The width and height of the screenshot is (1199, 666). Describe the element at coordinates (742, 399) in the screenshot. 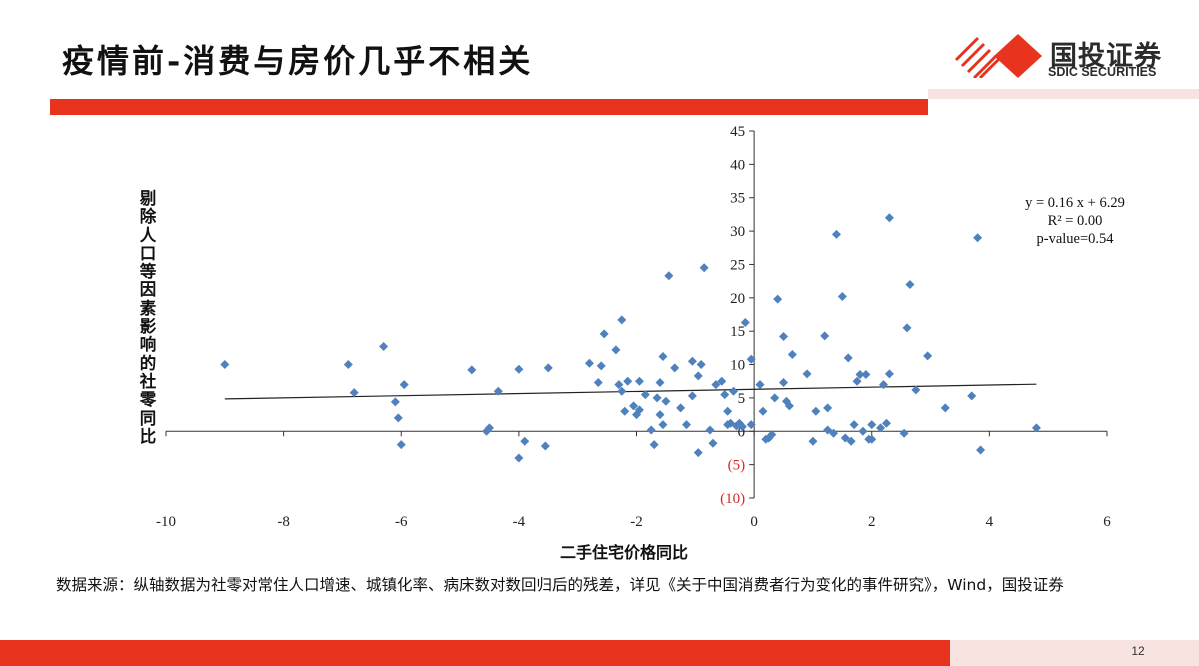

I see `y-tick-label: 5` at that location.